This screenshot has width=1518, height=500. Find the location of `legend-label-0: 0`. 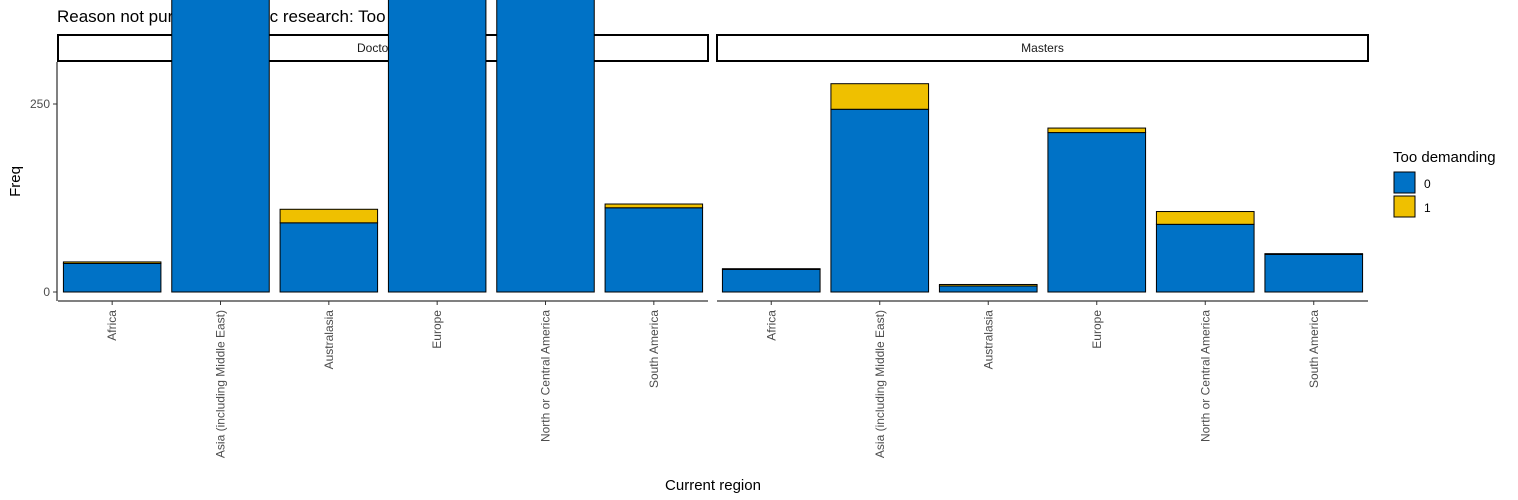

legend-label-0: 0 is located at coordinates (1427, 184).